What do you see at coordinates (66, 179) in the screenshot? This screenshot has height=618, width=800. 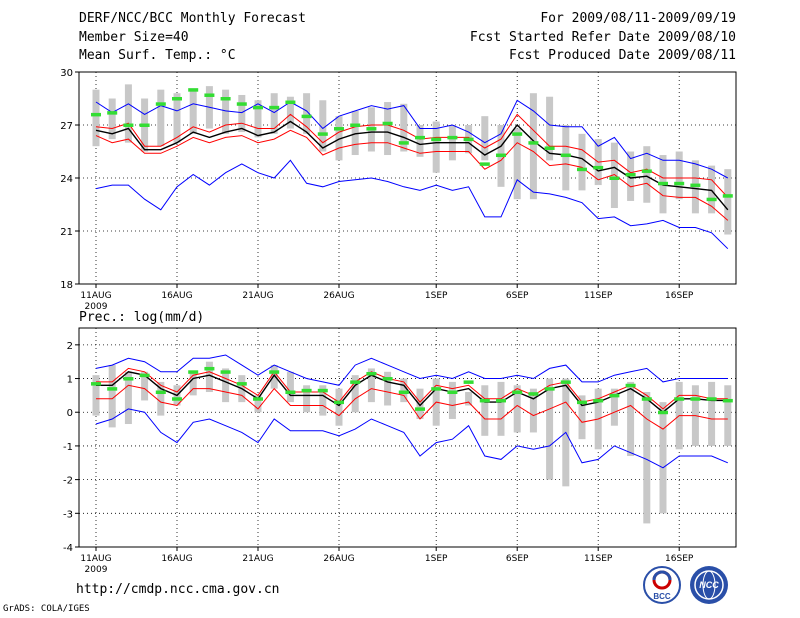 I see `temp-ytick-label: 24` at bounding box center [66, 179].